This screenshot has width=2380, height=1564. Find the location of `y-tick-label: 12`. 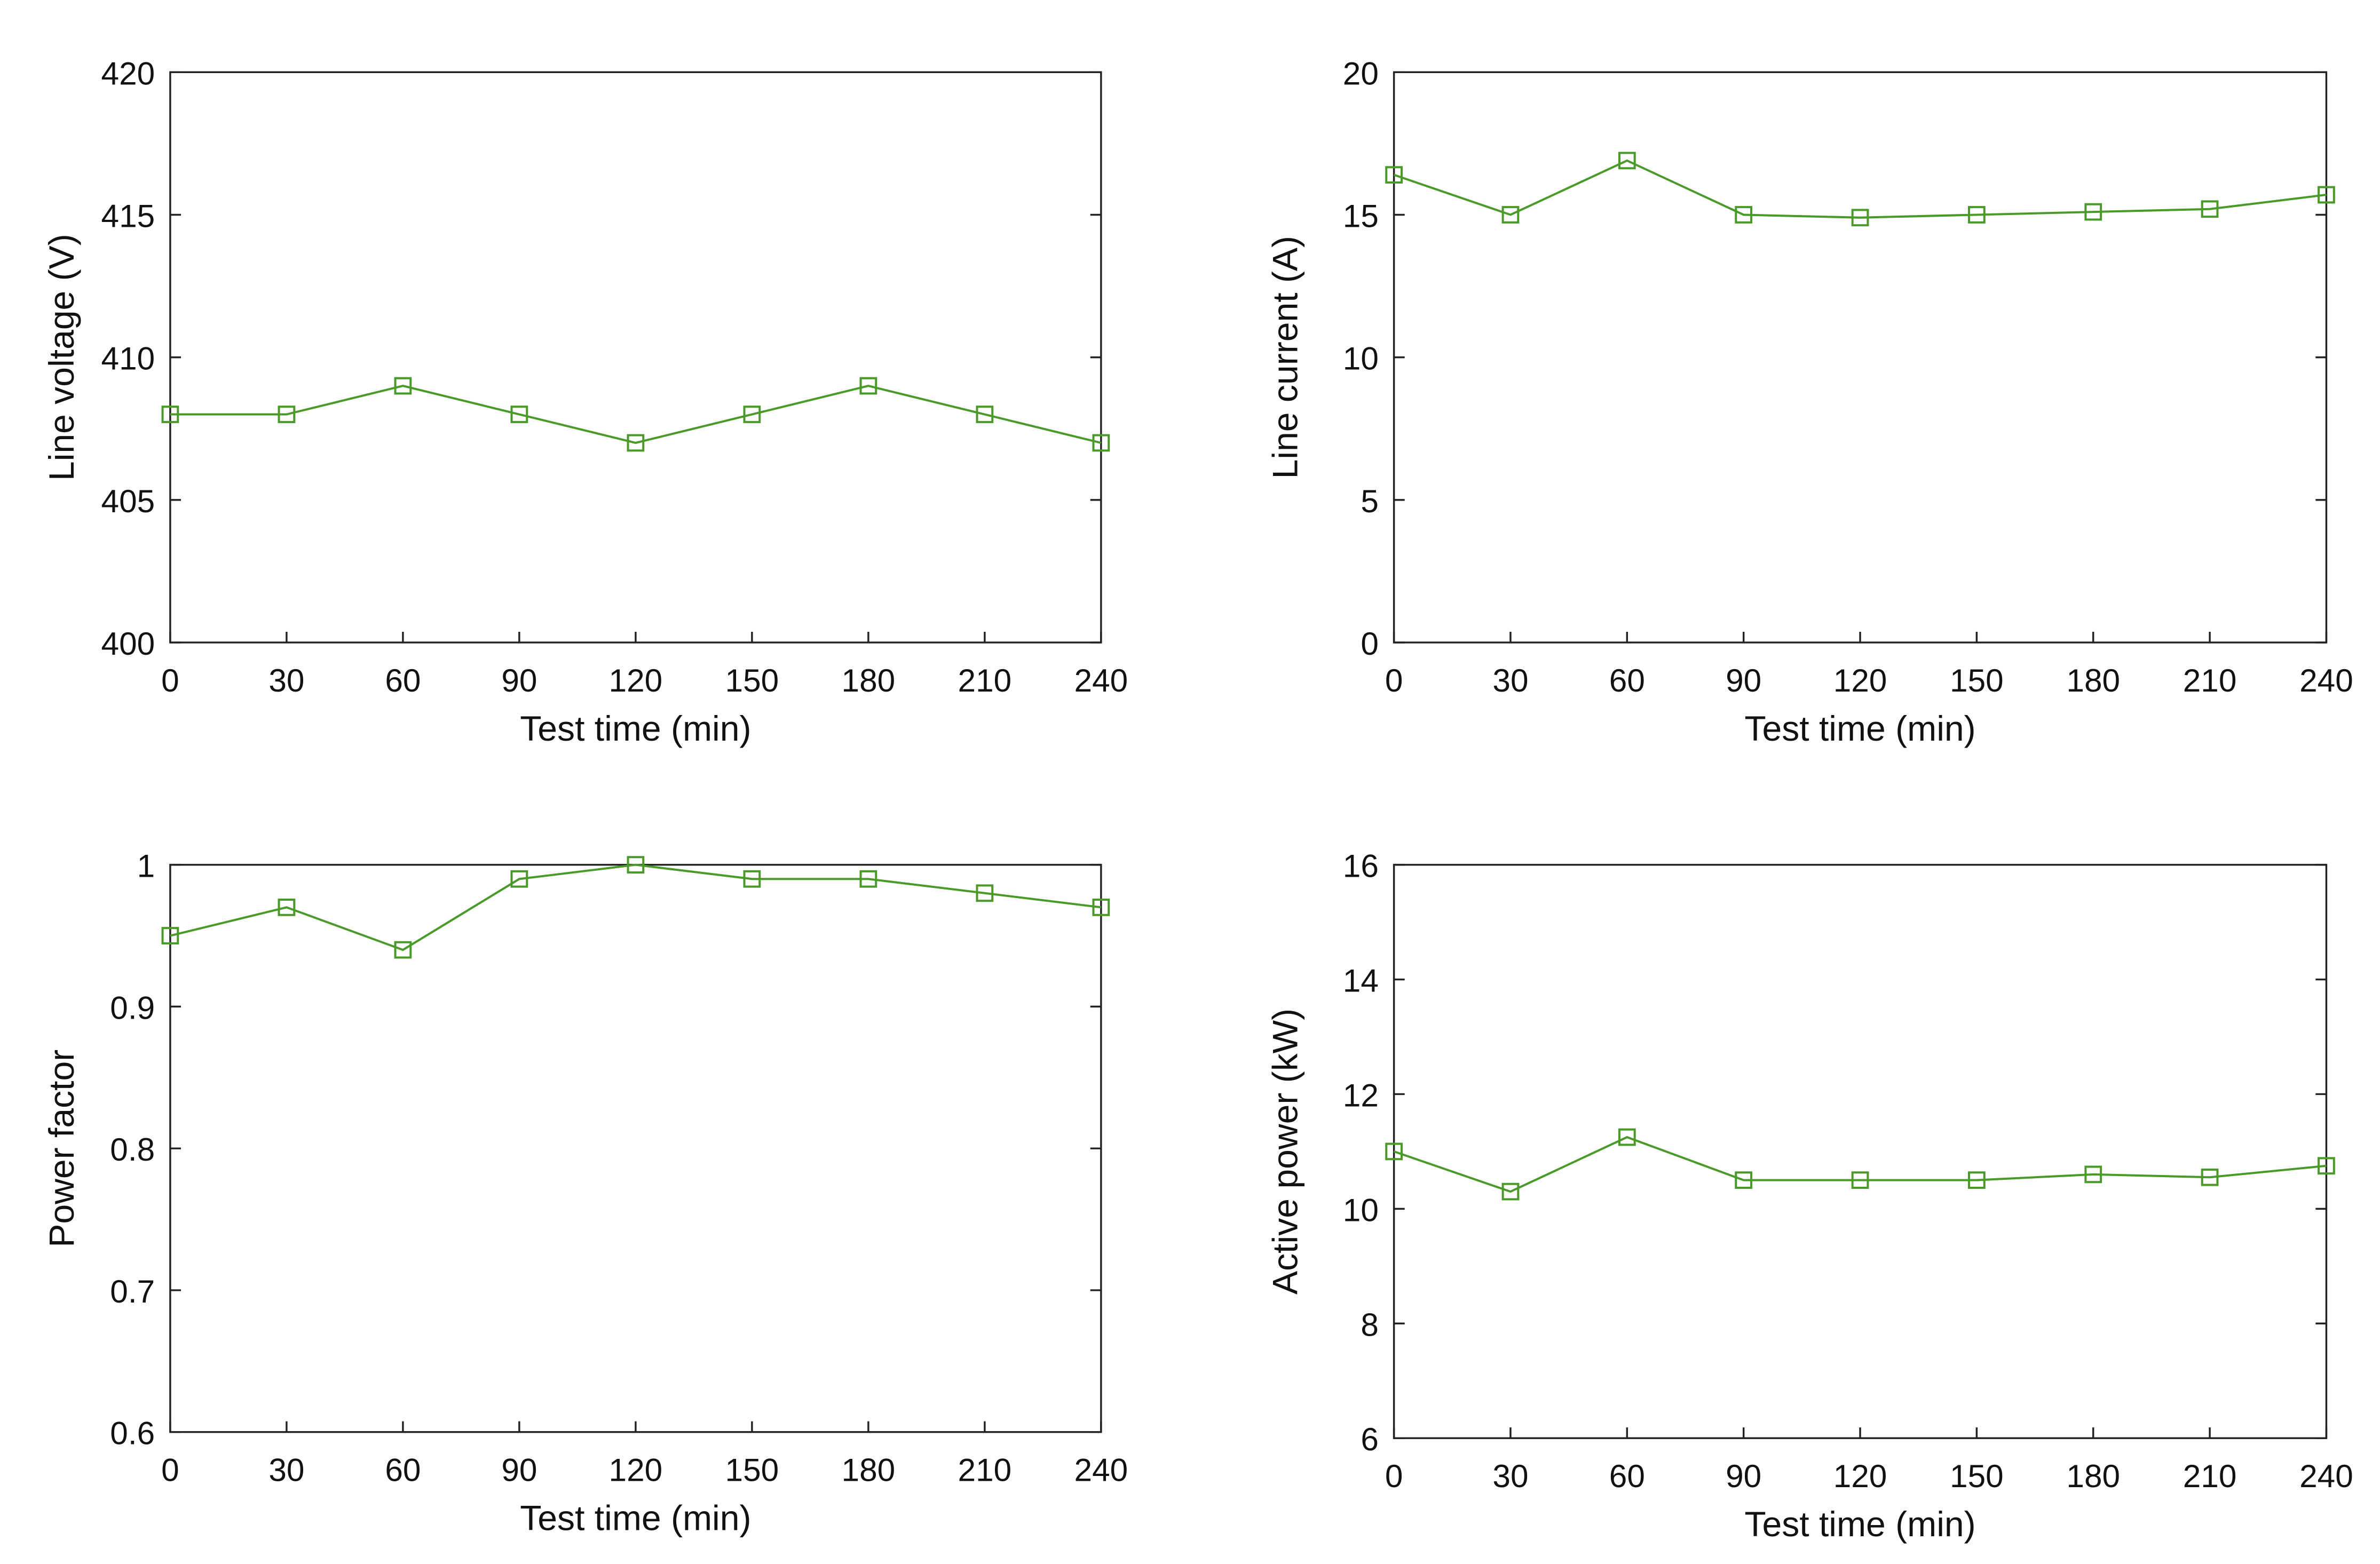

y-tick-label: 12 is located at coordinates (1361, 1095).